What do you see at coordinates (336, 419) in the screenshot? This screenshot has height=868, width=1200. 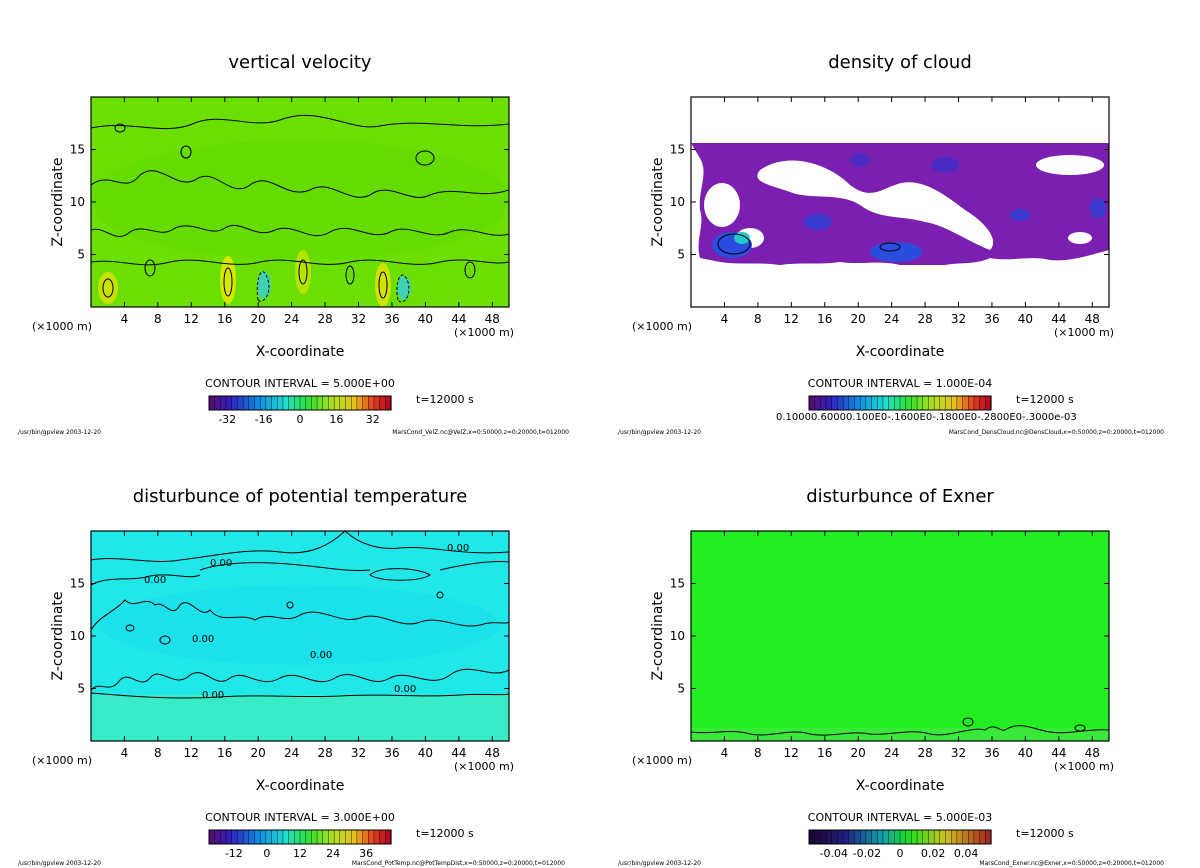 I see `colorbar-tick-label: 16` at bounding box center [336, 419].